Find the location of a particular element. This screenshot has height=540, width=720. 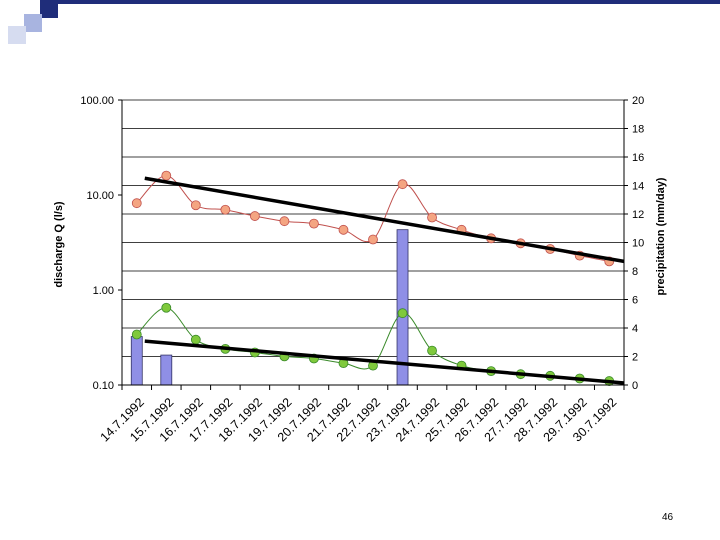

y-right-tick-label: 14 is located at coordinates (638, 187).